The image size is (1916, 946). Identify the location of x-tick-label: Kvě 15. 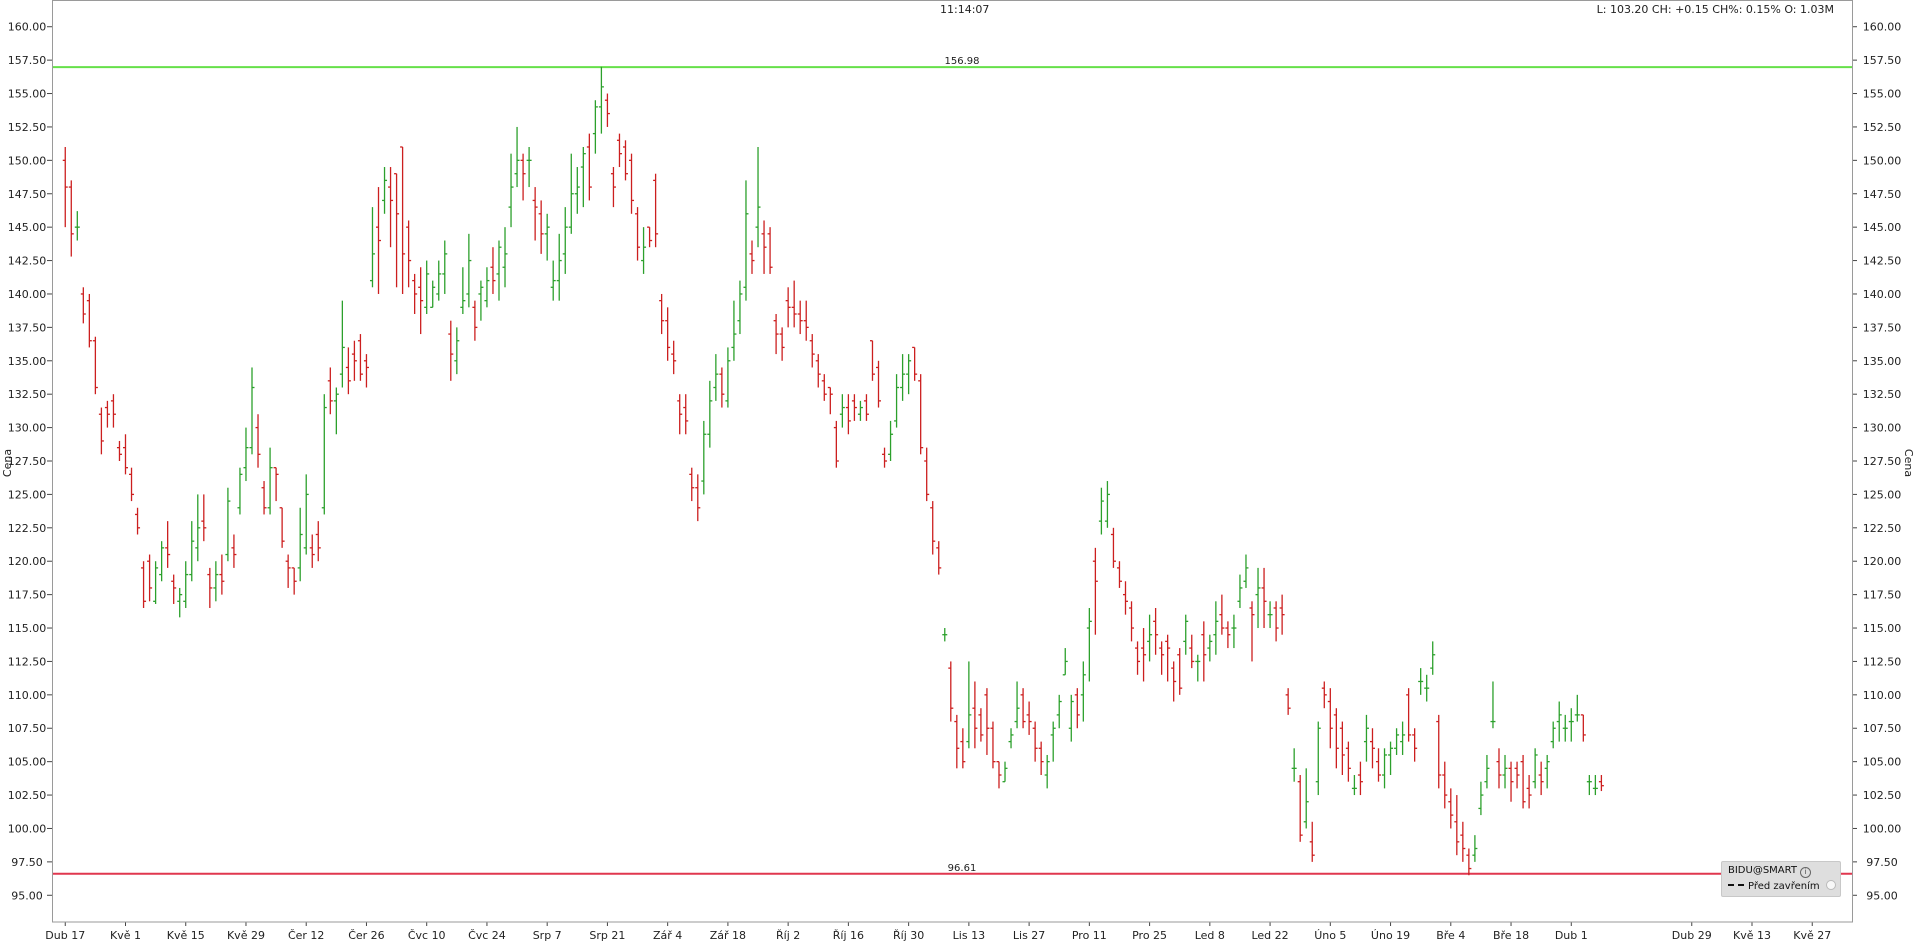
(186, 935).